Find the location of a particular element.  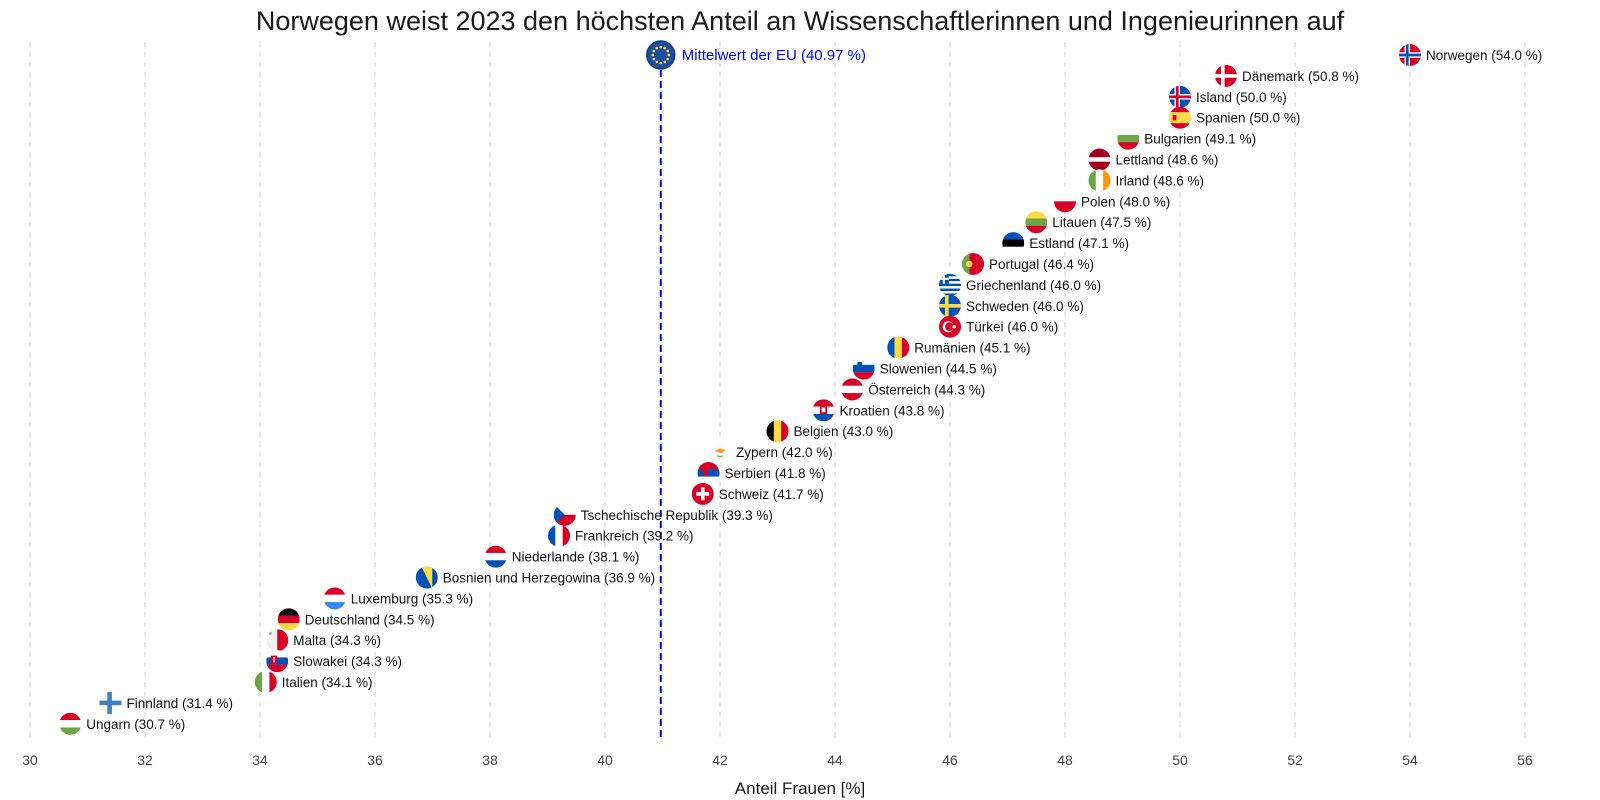

data-point-portugal: Portugal (46.4 %) is located at coordinates (1028, 264).